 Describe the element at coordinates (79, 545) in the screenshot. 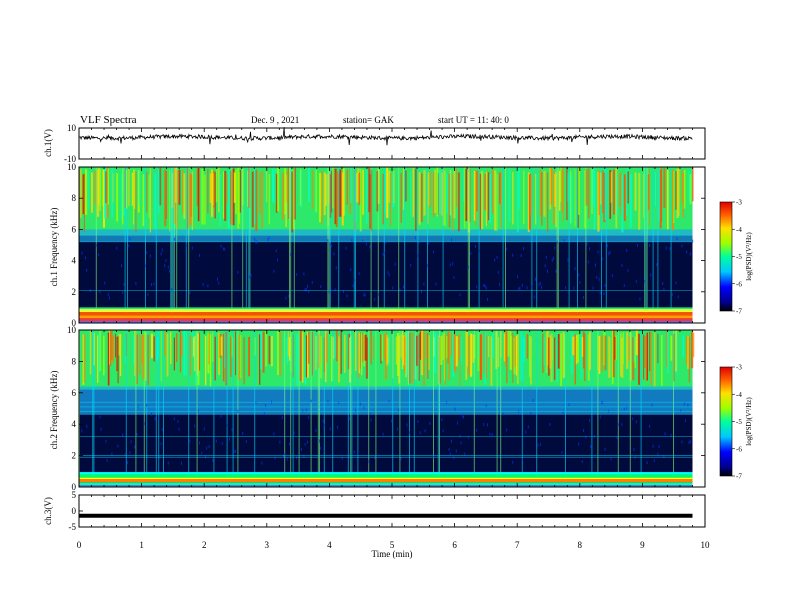

I see `time-xtick: 0` at that location.